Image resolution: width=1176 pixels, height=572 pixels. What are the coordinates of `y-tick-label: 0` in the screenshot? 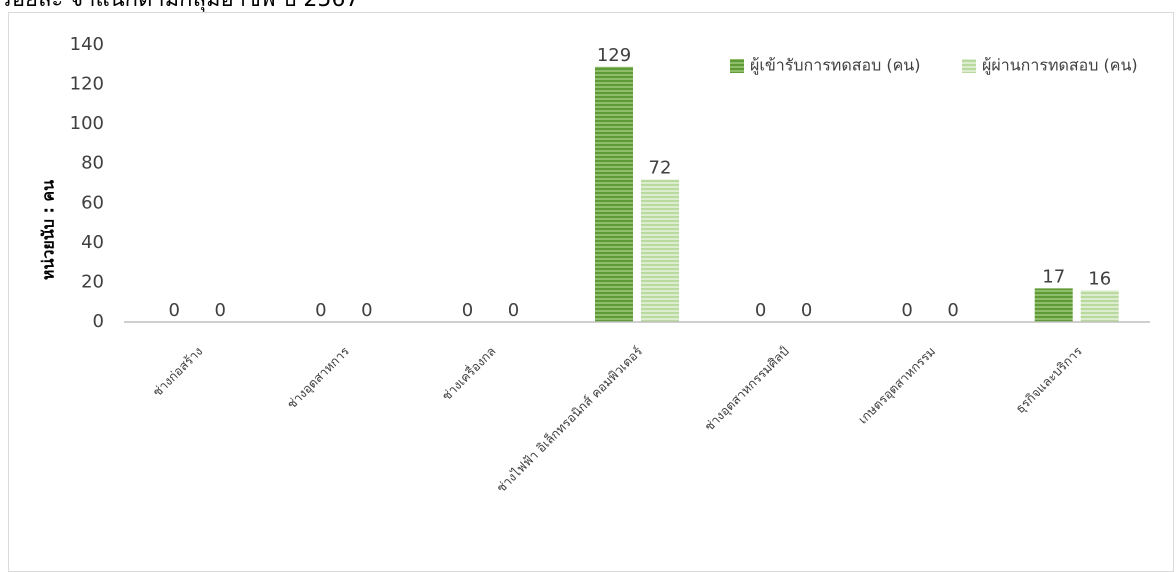 It's located at (98, 321).